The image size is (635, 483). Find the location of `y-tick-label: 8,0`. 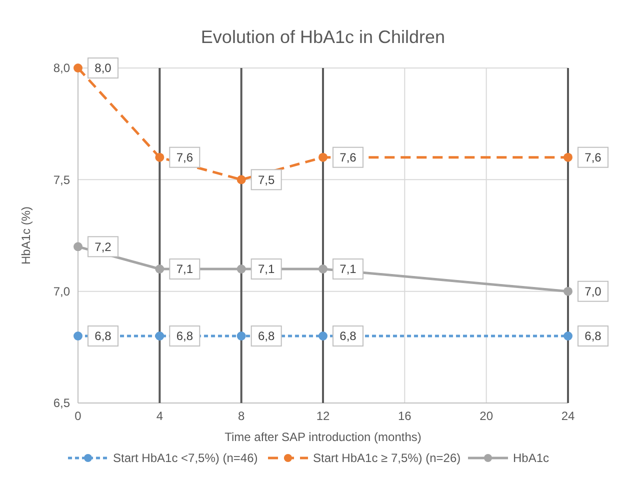

y-tick-label: 8,0 is located at coordinates (61, 68).